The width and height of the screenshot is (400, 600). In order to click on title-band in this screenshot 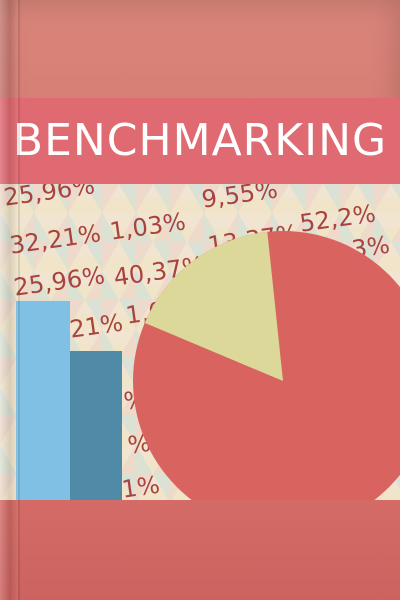, I will do `click(200, 141)`.